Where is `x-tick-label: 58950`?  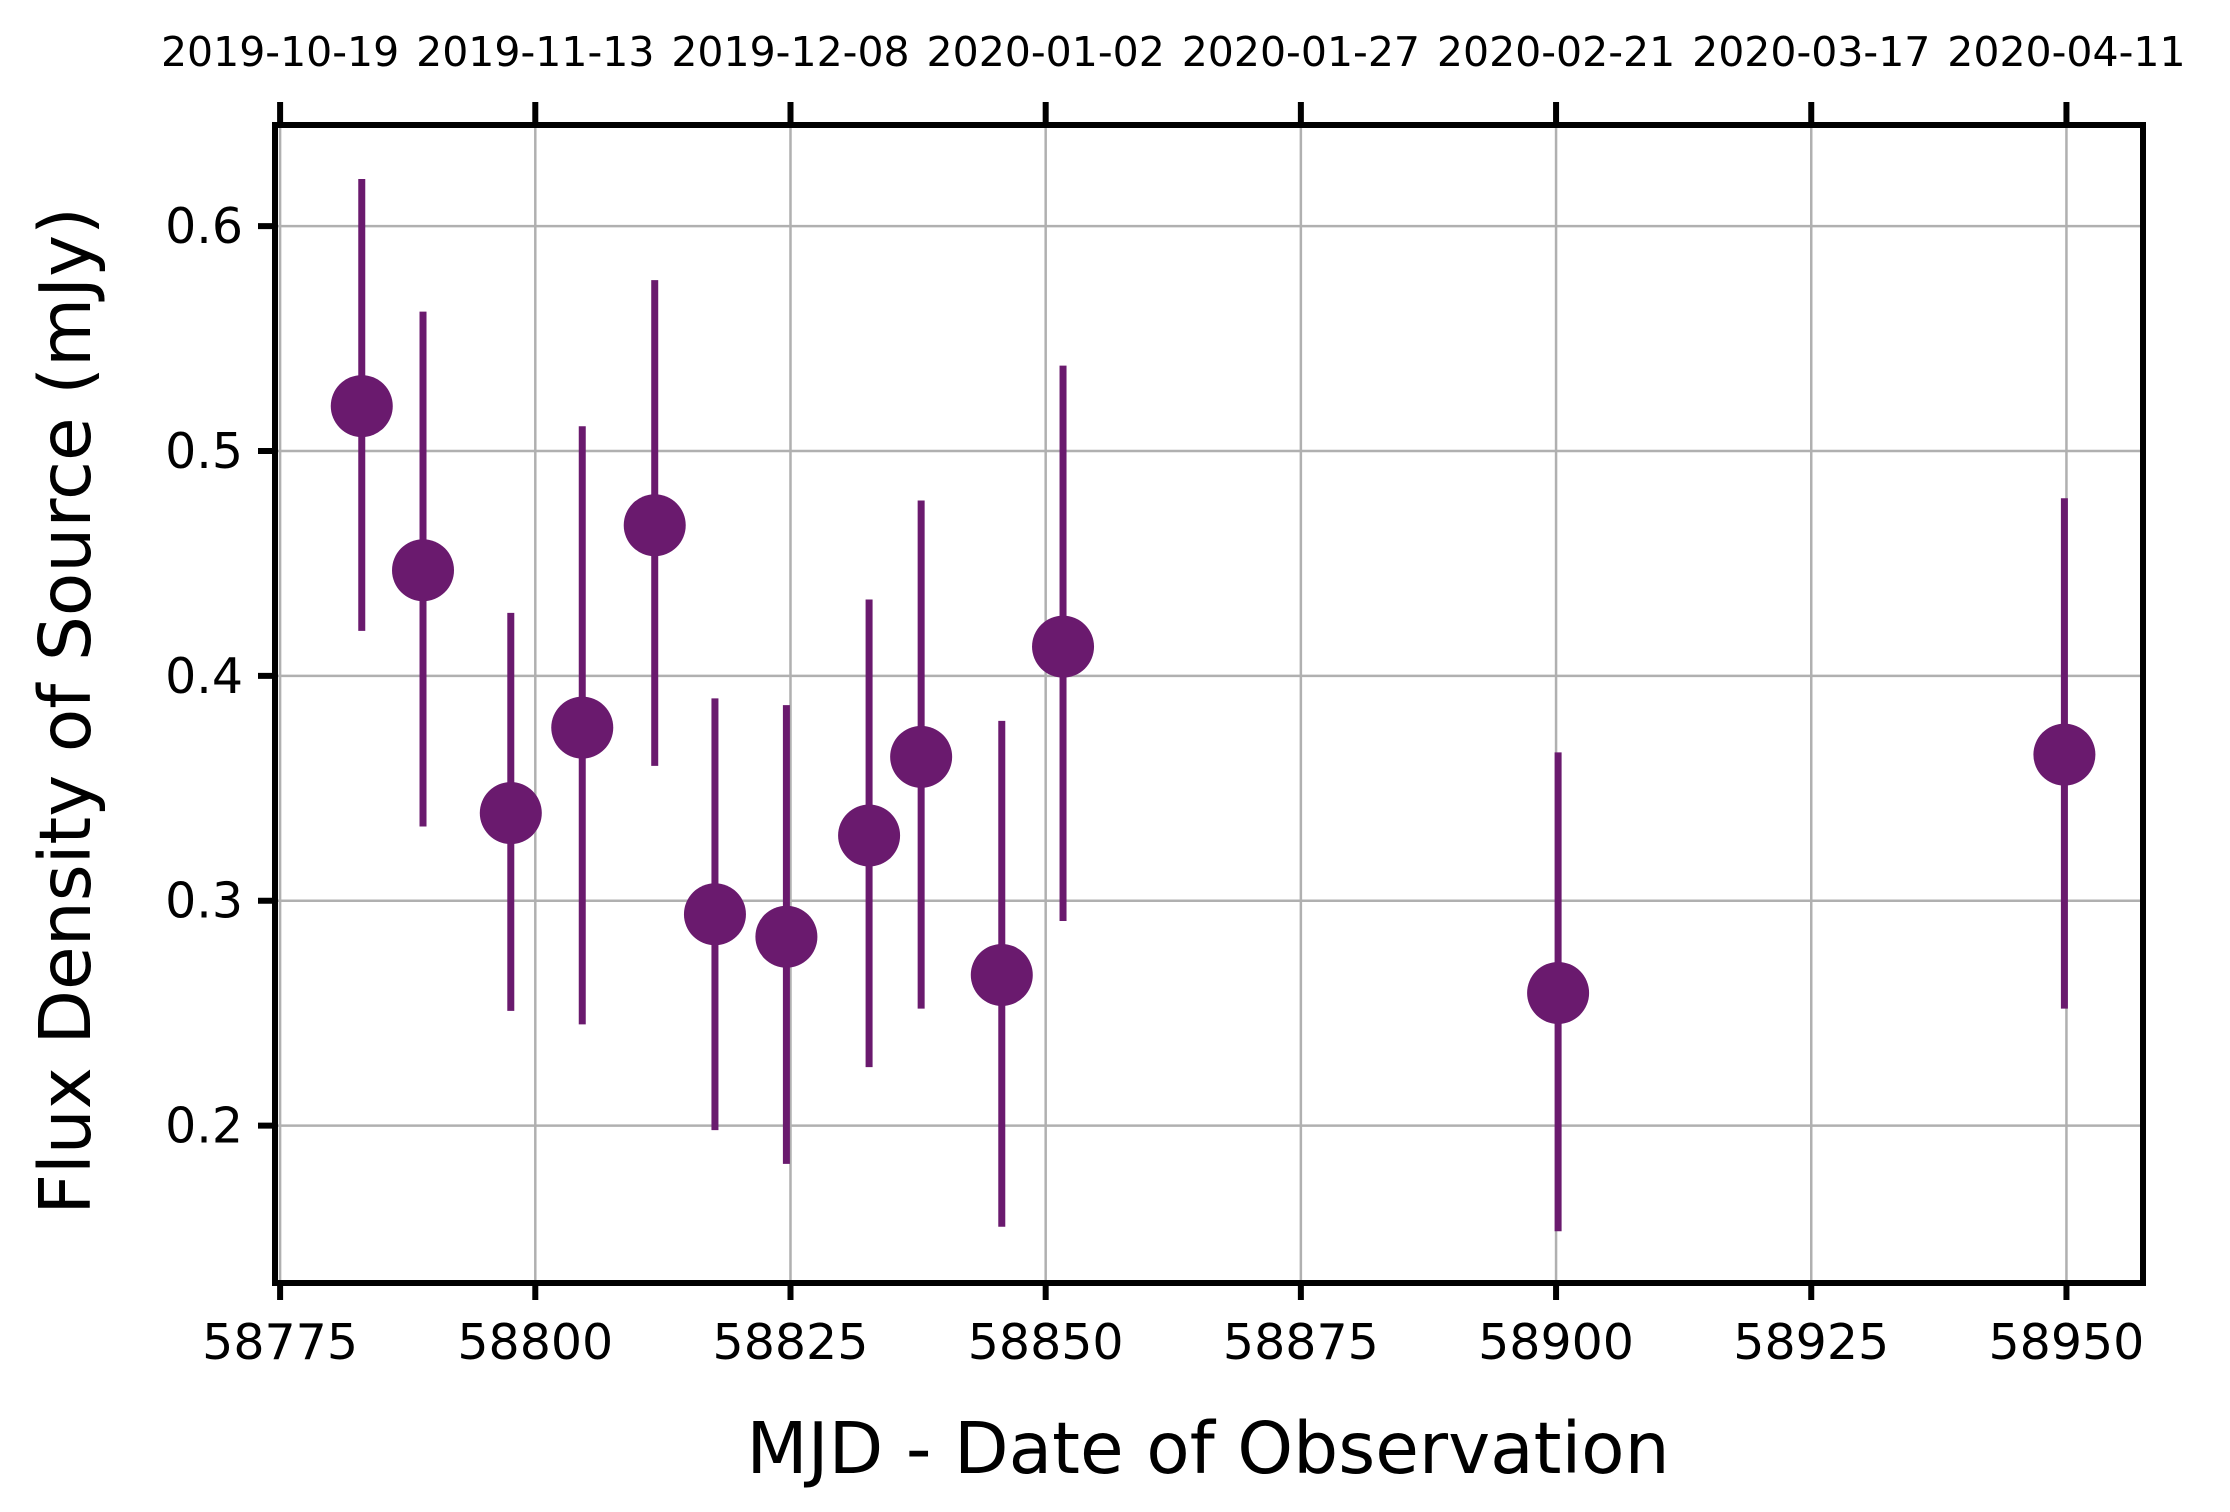
x-tick-label: 58950 is located at coordinates (2066, 1342).